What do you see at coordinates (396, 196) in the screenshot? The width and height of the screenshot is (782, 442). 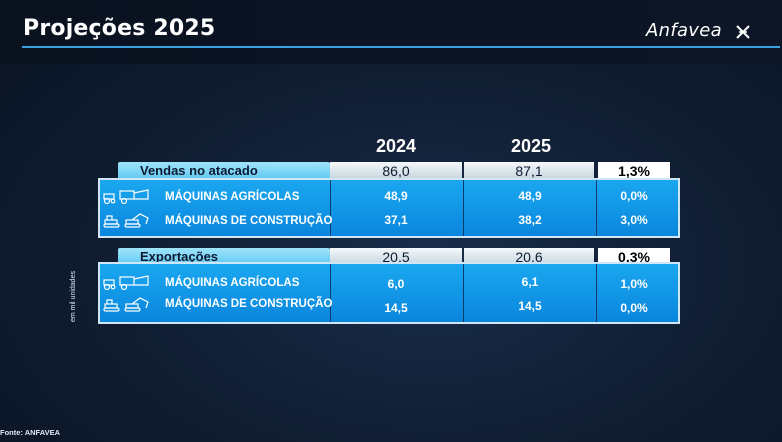 I see `vendas-agricolas-2024: 48,9` at bounding box center [396, 196].